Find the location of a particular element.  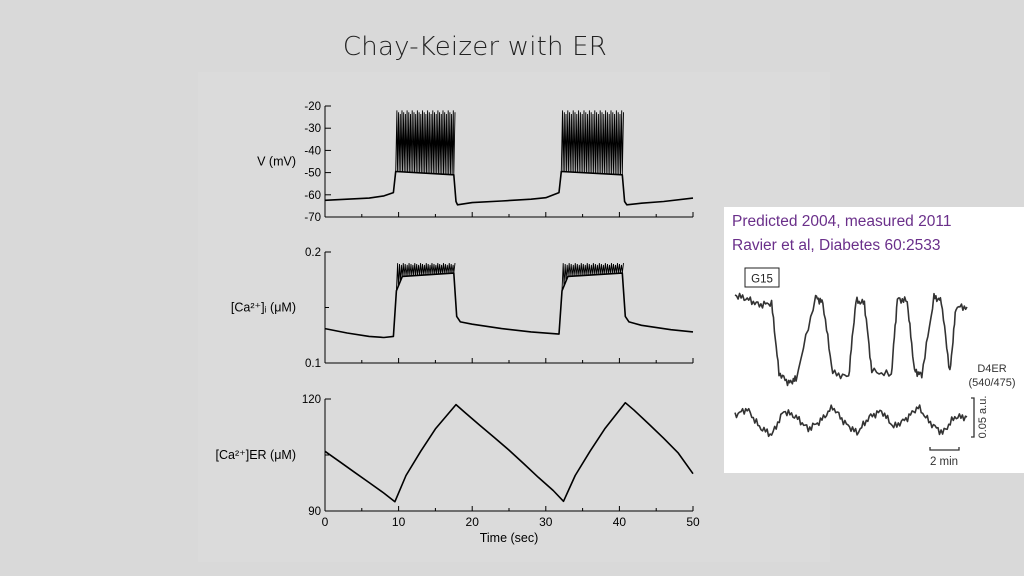

y-tick-label: 0.1 is located at coordinates (313, 364).